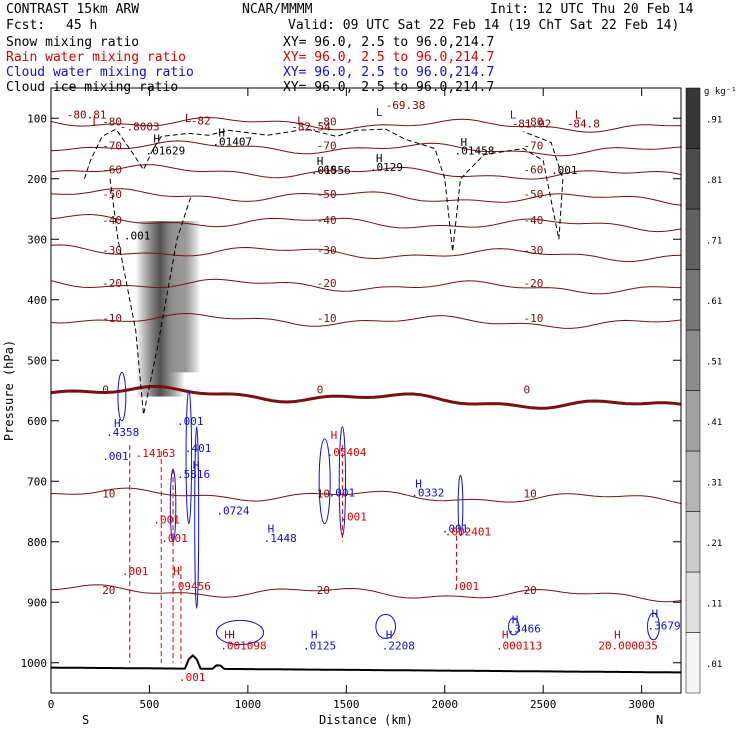 This screenshot has height=740, width=740. Describe the element at coordinates (112, 220) in the screenshot. I see `isotherm-label--40-0: -40` at that location.